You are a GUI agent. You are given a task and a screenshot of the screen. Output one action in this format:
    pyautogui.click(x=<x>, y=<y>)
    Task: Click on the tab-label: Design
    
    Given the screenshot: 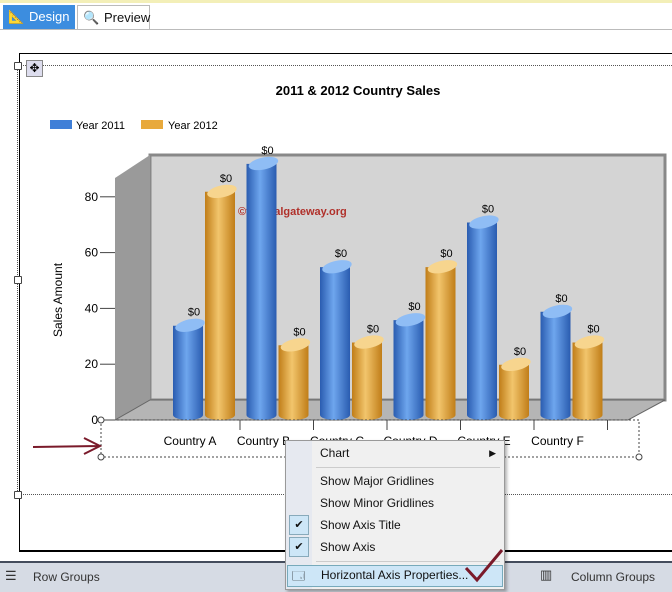 What is the action you would take?
    pyautogui.click(x=49, y=16)
    